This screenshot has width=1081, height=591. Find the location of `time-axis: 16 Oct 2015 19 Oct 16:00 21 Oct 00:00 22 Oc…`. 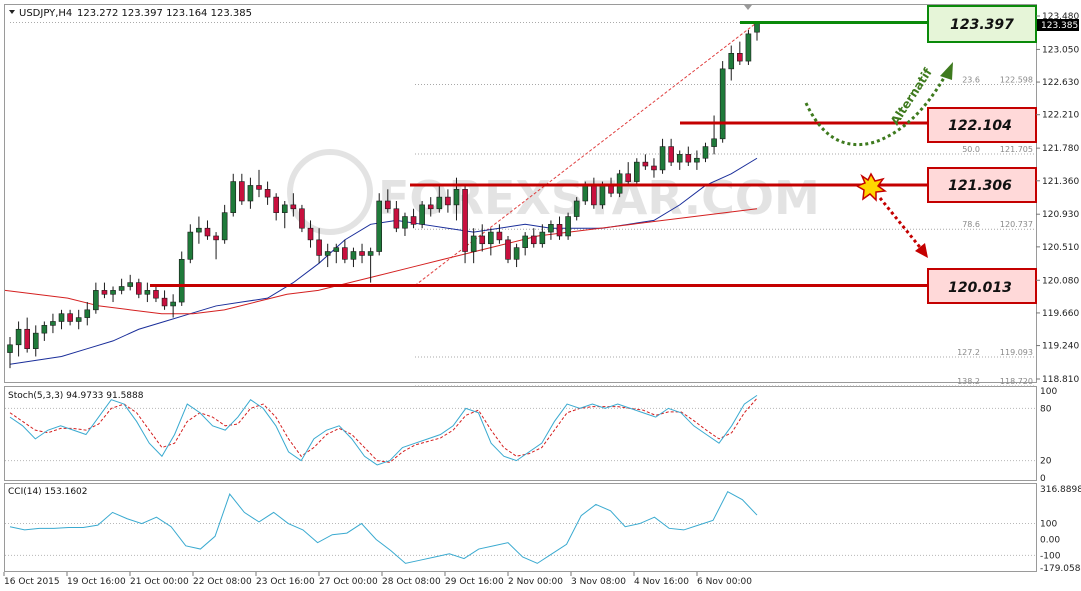

time-axis: 16 Oct 2015 19 Oct 16:00 21 Oct 00:00 22 Oc… is located at coordinates (377, 579).